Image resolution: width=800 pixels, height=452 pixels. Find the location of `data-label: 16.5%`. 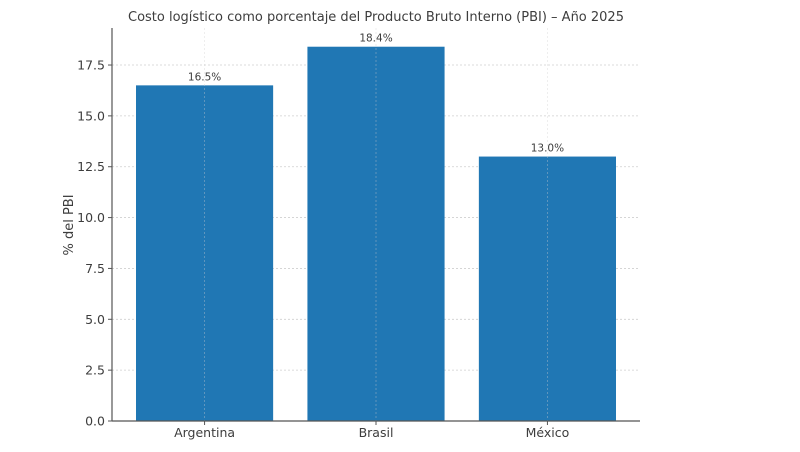

data-label: 16.5% is located at coordinates (204, 77).